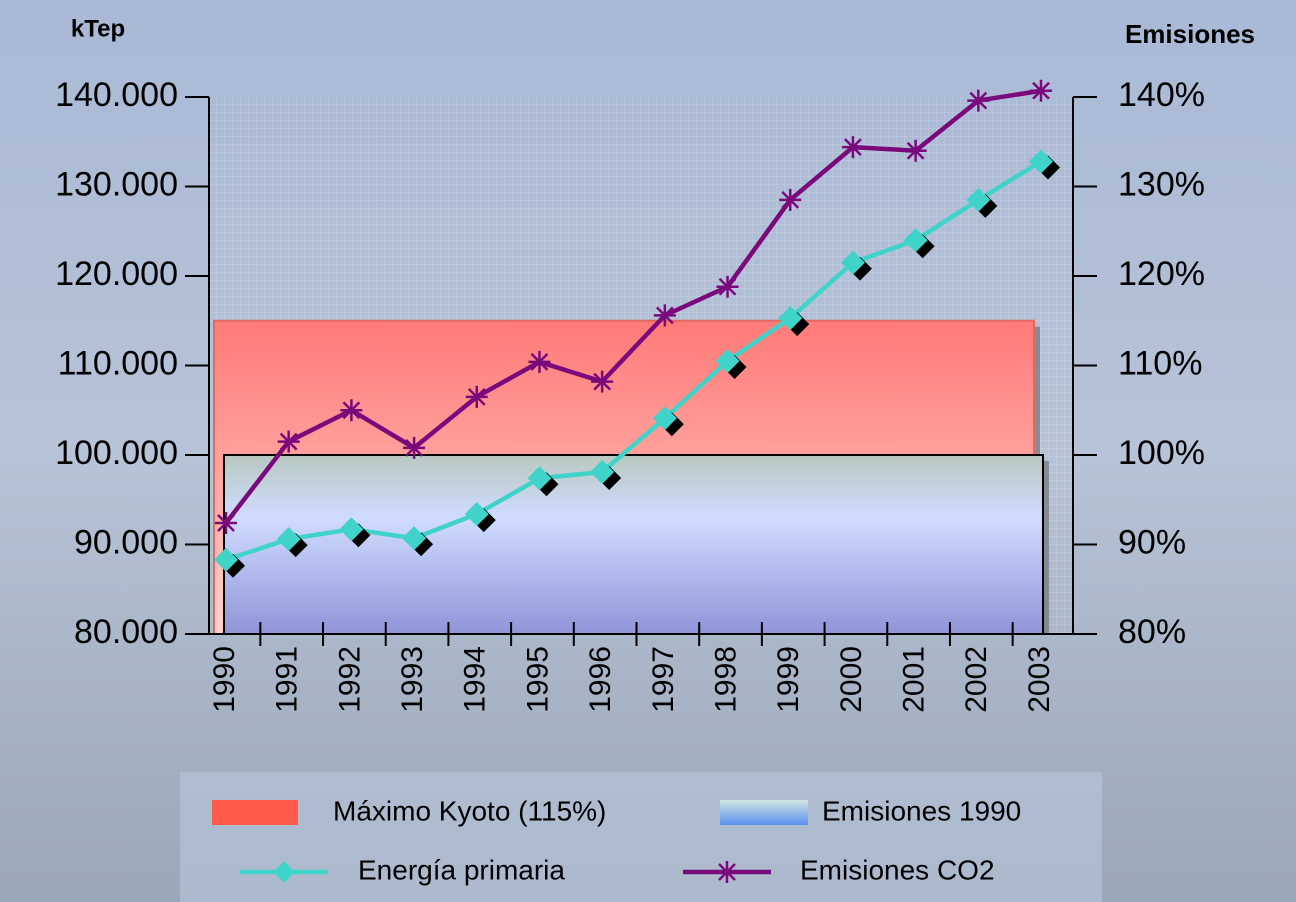 The width and height of the screenshot is (1296, 902). What do you see at coordinates (1161, 184) in the screenshot?
I see `y2-tick-label: 130%` at bounding box center [1161, 184].